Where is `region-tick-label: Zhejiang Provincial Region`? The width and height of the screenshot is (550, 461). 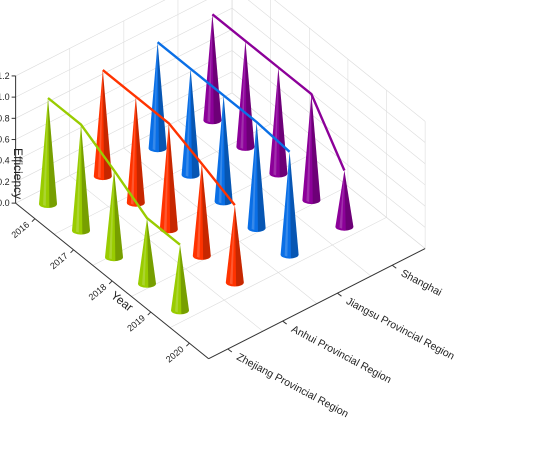 region-tick-label: Zhejiang Provincial Region is located at coordinates (292, 385).